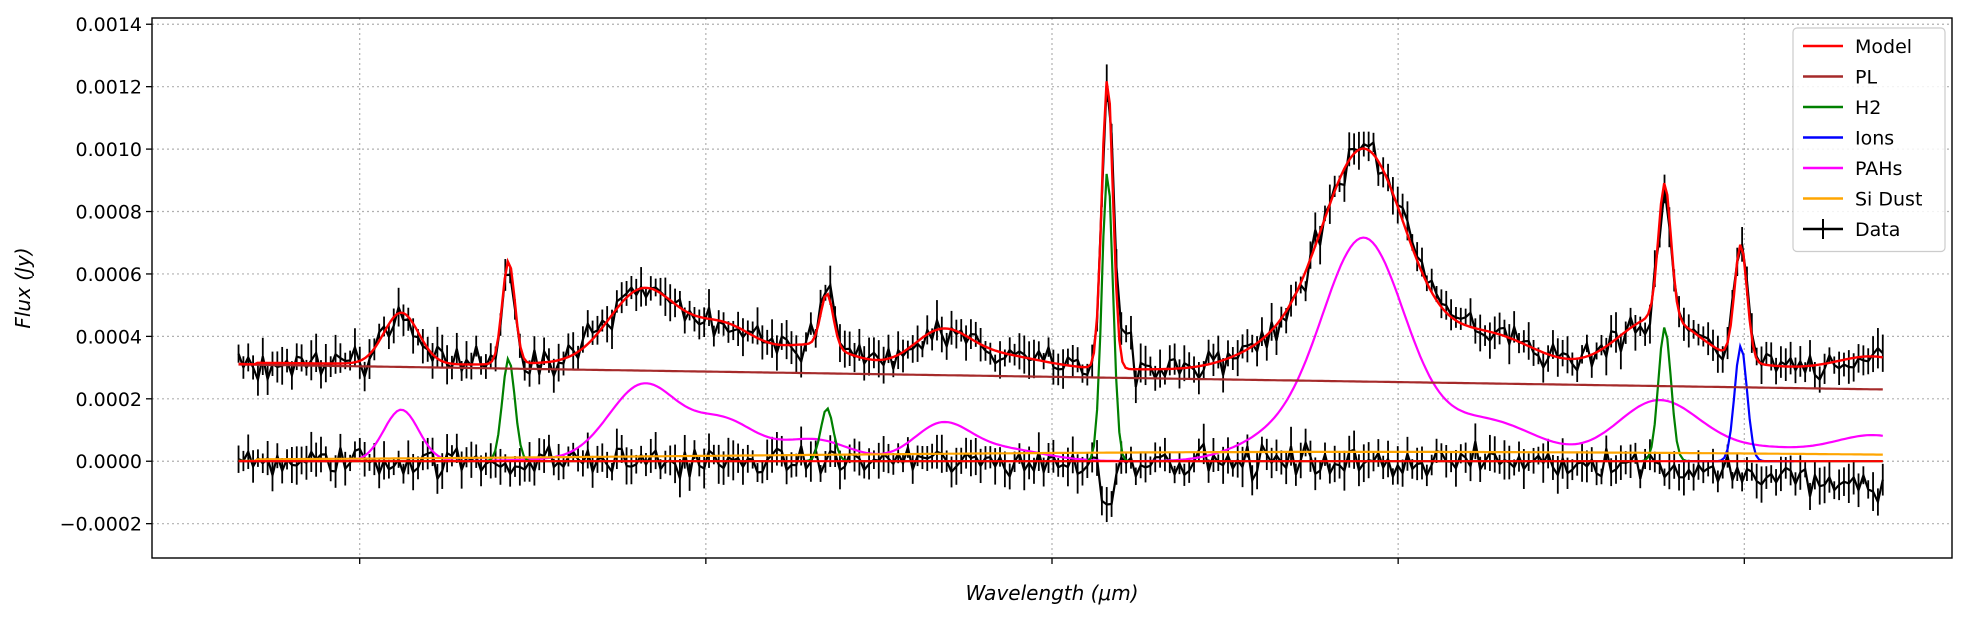 The image size is (1967, 620). Describe the element at coordinates (1883, 47) in the screenshot. I see `legend-label-model: Model` at that location.